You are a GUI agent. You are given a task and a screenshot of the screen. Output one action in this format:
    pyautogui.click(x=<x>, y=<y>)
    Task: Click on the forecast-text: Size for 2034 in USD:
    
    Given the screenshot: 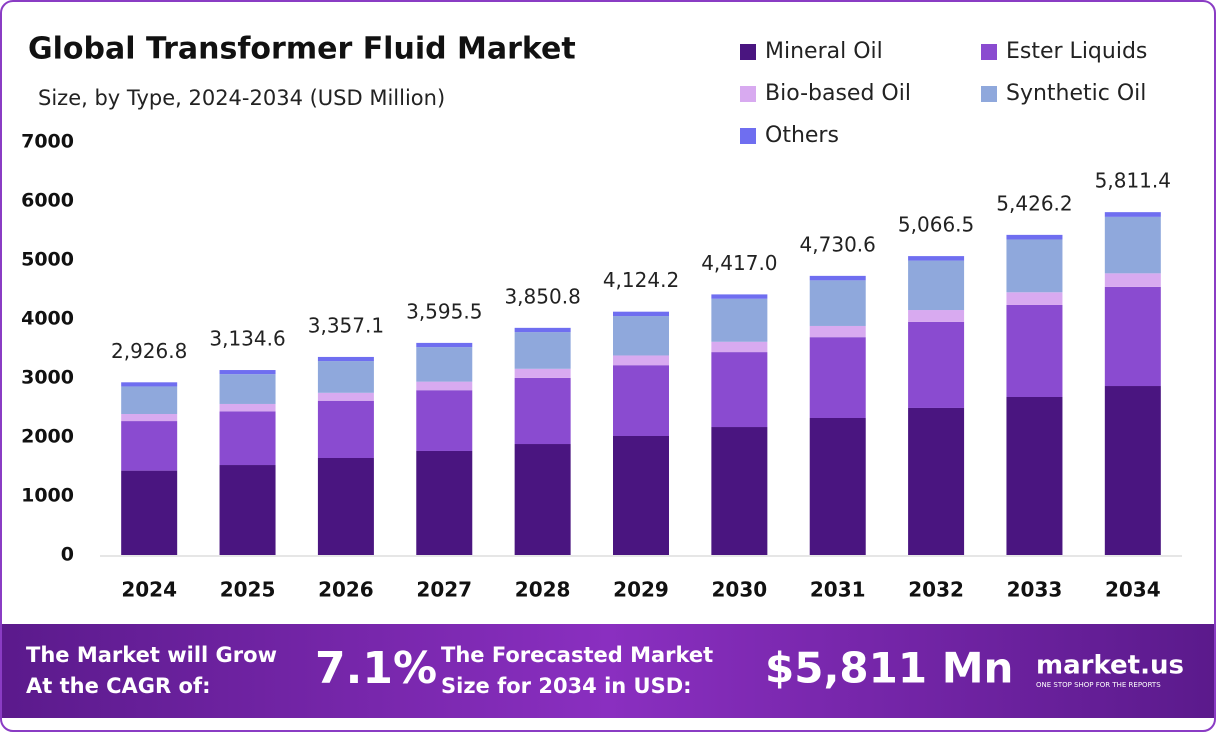 What is the action you would take?
    pyautogui.click(x=566, y=686)
    